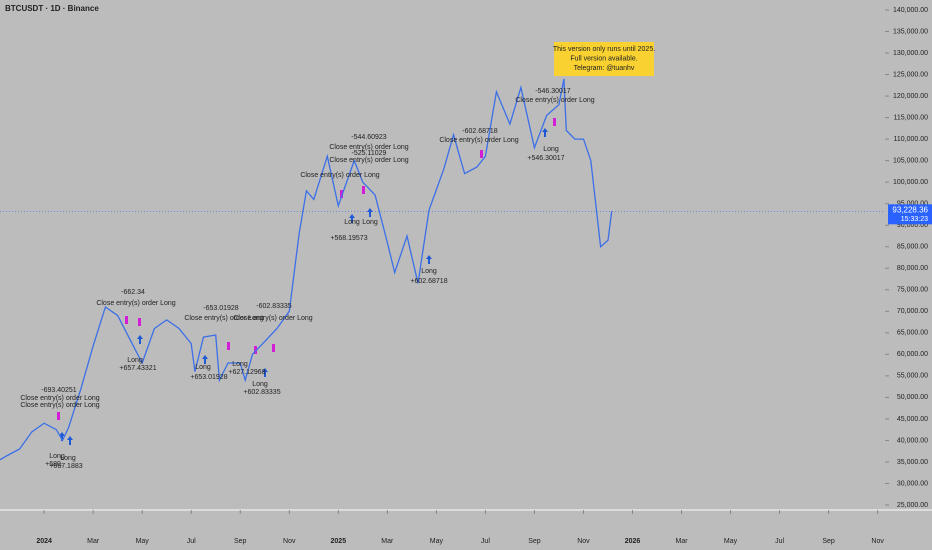 This screenshot has width=932, height=550. What do you see at coordinates (912, 225) in the screenshot?
I see `y-tick-label: 90,000.00` at bounding box center [912, 225].